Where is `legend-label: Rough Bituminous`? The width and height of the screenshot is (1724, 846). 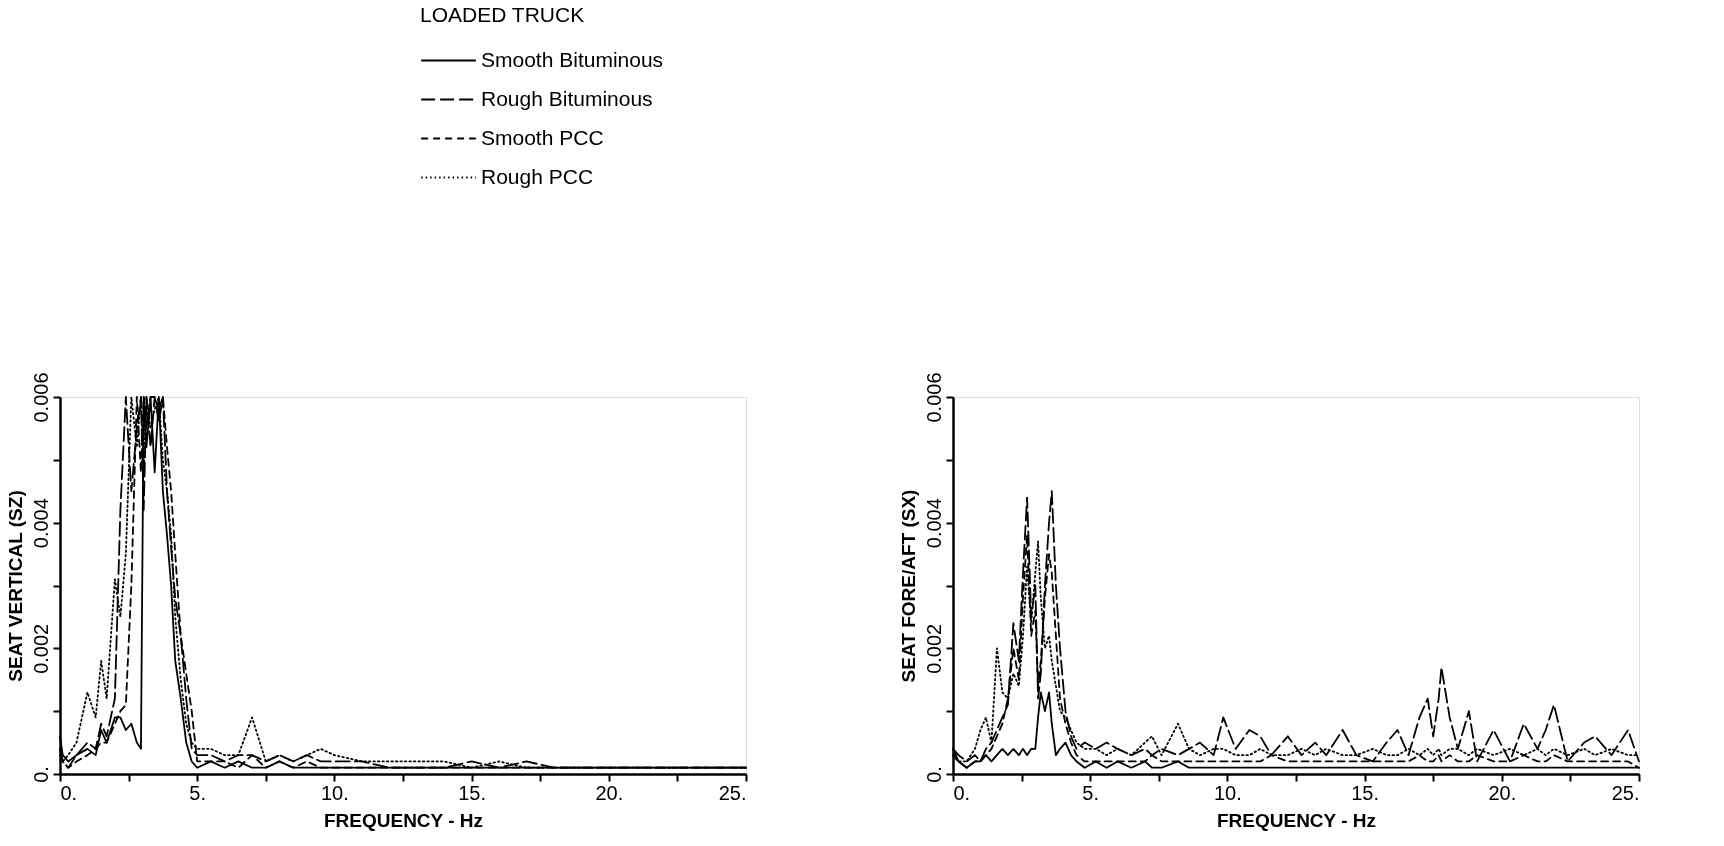 legend-label: Rough Bituminous is located at coordinates (567, 98).